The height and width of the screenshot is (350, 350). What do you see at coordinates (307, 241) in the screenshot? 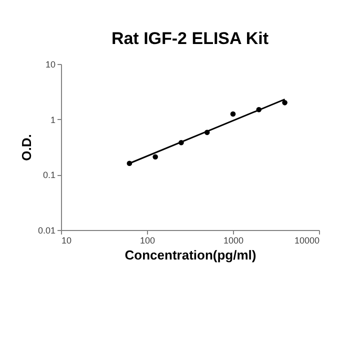
I see `x-tick-label: 10000` at bounding box center [307, 241].